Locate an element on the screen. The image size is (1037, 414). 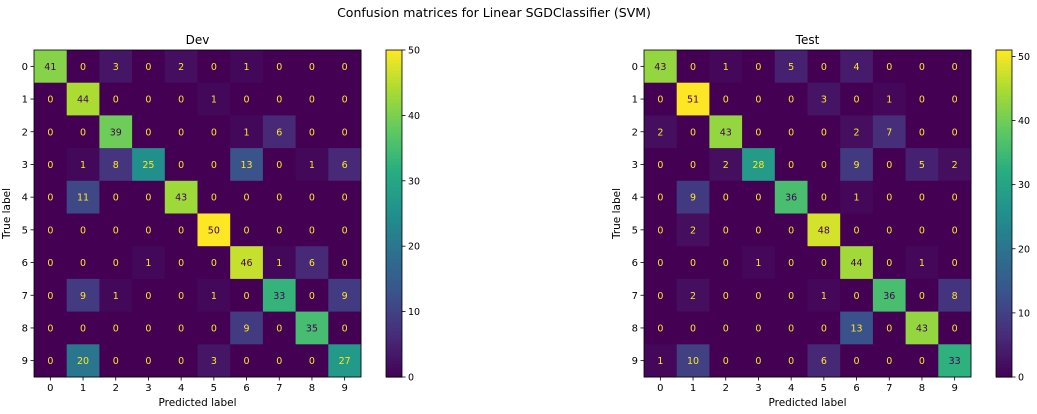
colorbar-tick-label: 30 is located at coordinates (414, 181).